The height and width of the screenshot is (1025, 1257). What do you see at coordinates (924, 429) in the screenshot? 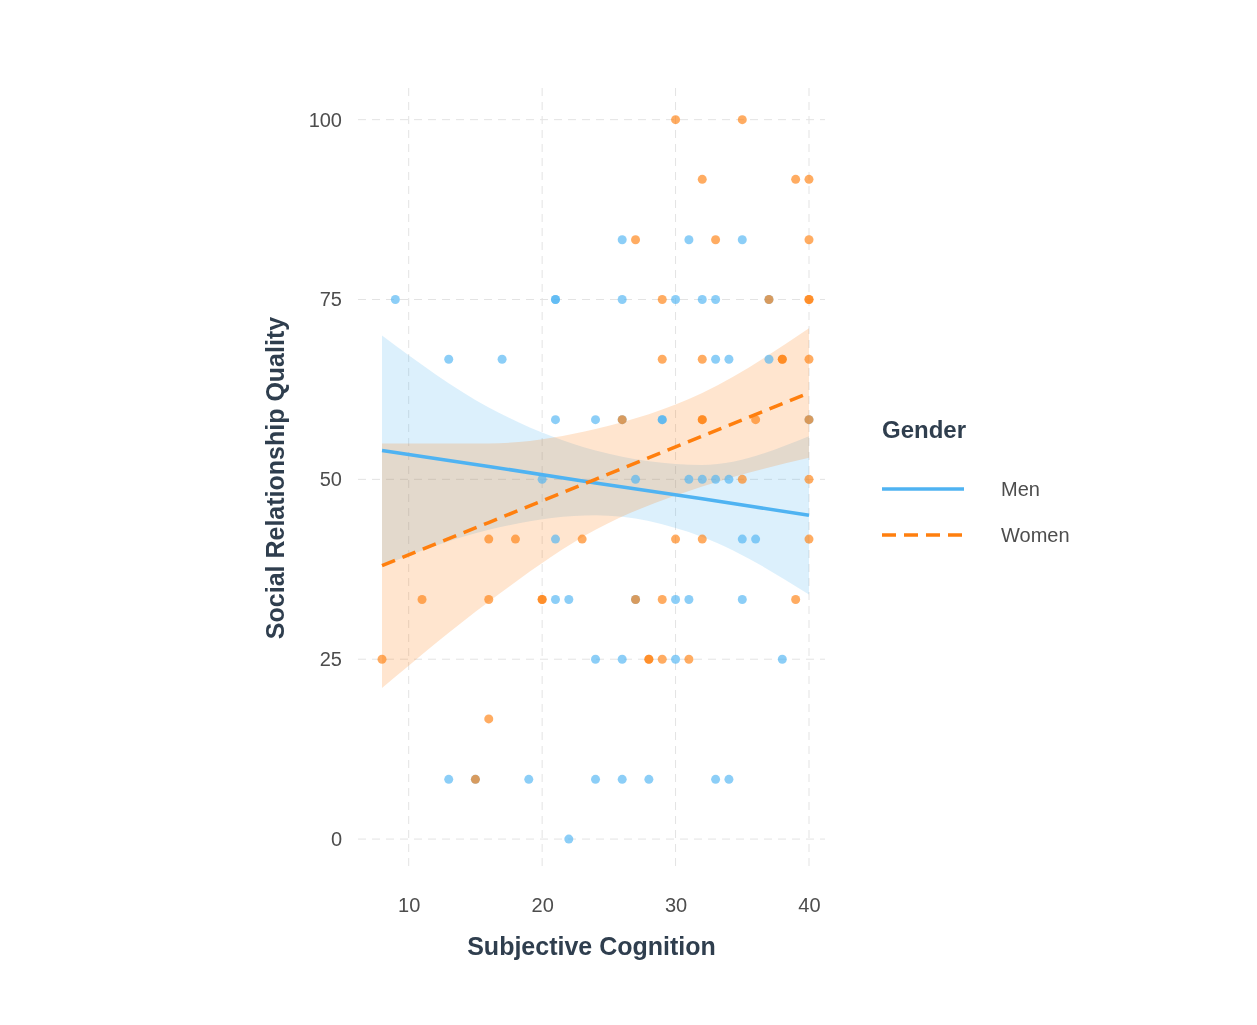
I see `legend-title: Gender` at bounding box center [924, 429].